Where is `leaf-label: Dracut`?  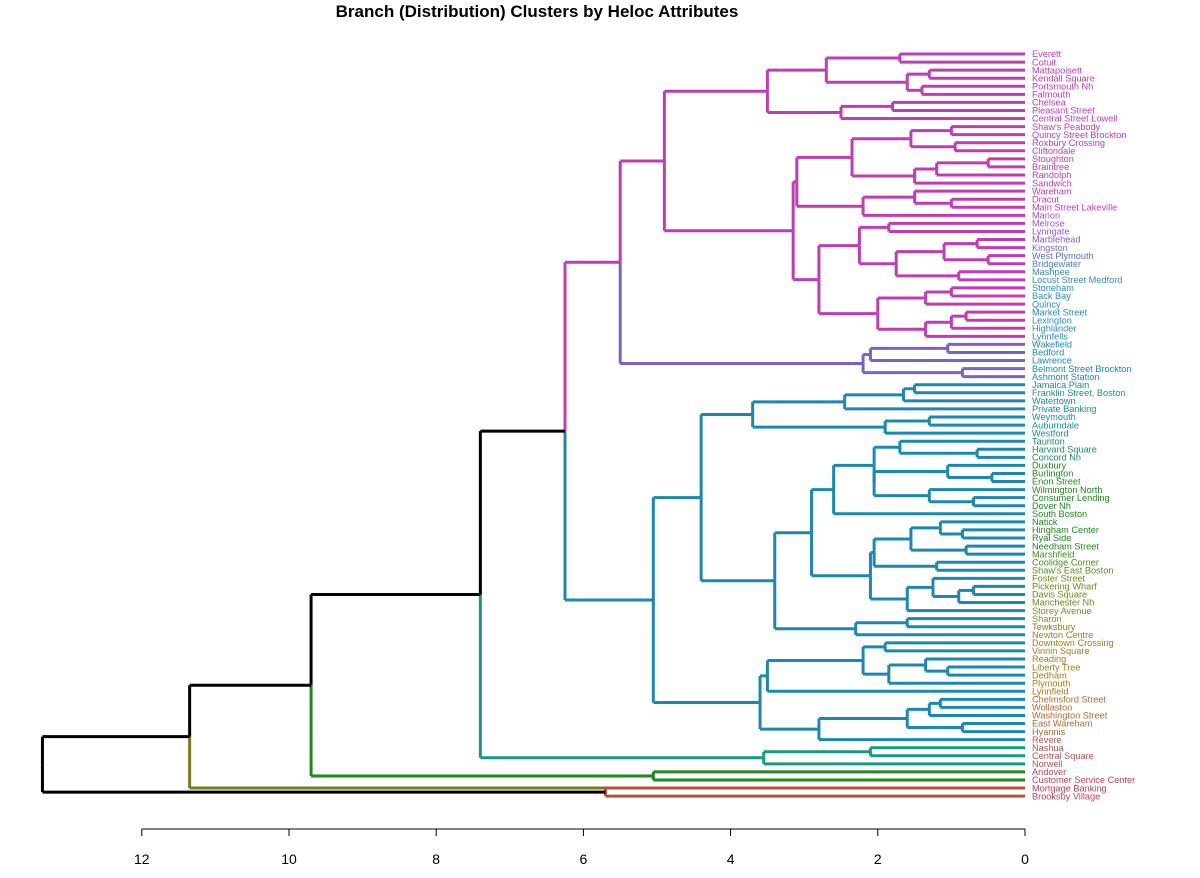
leaf-label: Dracut is located at coordinates (1046, 199).